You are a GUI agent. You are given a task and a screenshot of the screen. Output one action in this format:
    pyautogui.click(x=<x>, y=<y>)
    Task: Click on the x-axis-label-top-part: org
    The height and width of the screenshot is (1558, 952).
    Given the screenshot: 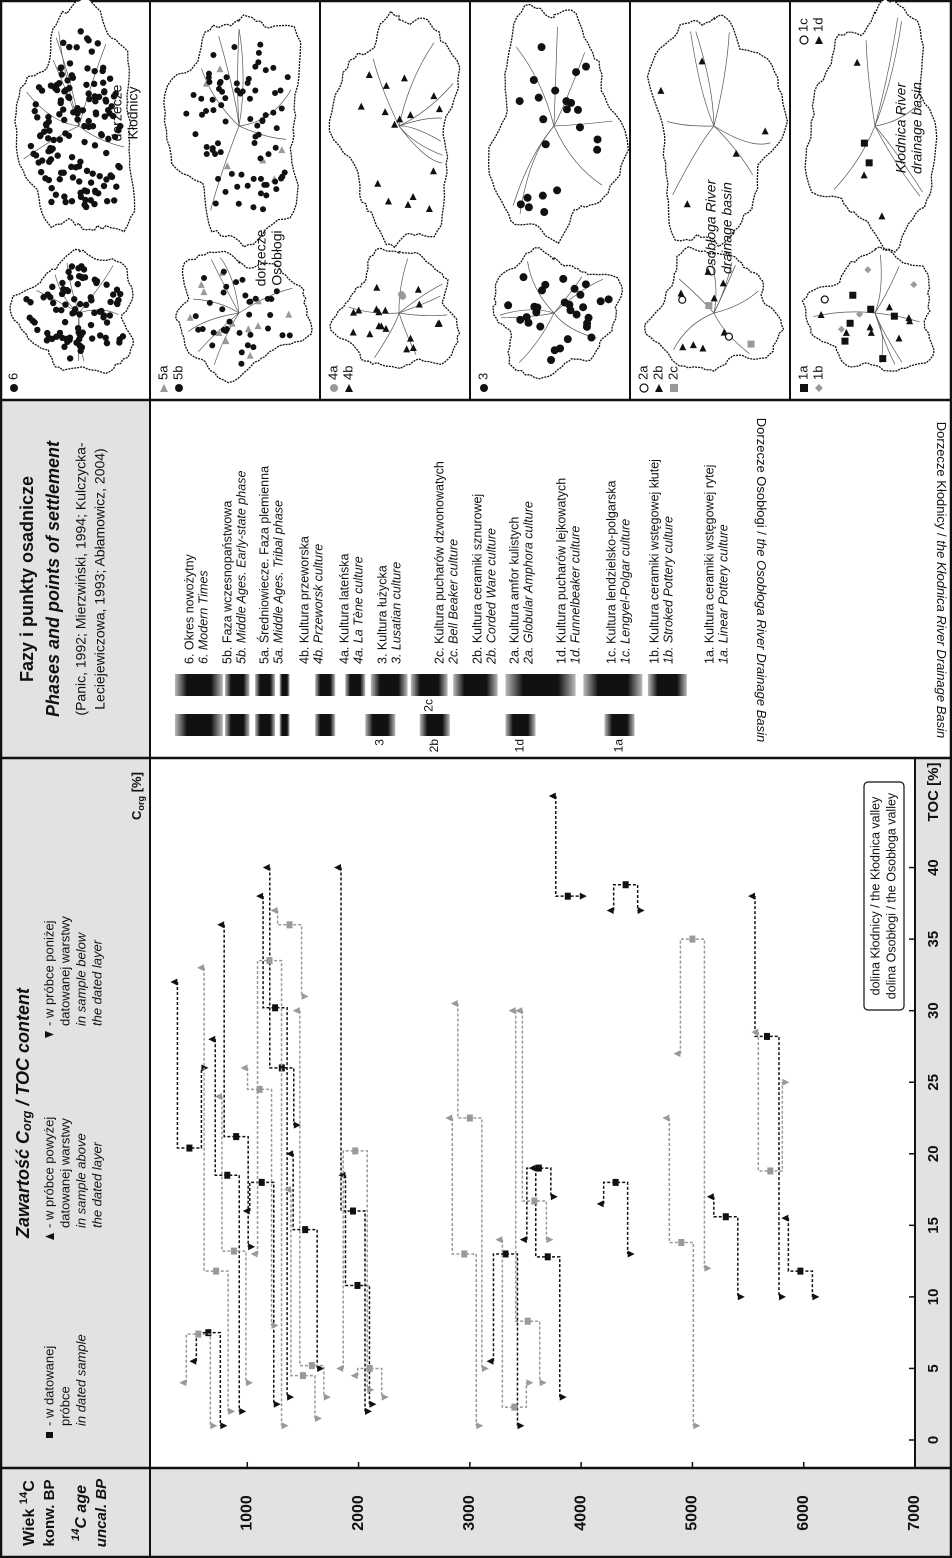 What is the action you would take?
    pyautogui.click(x=141, y=803)
    